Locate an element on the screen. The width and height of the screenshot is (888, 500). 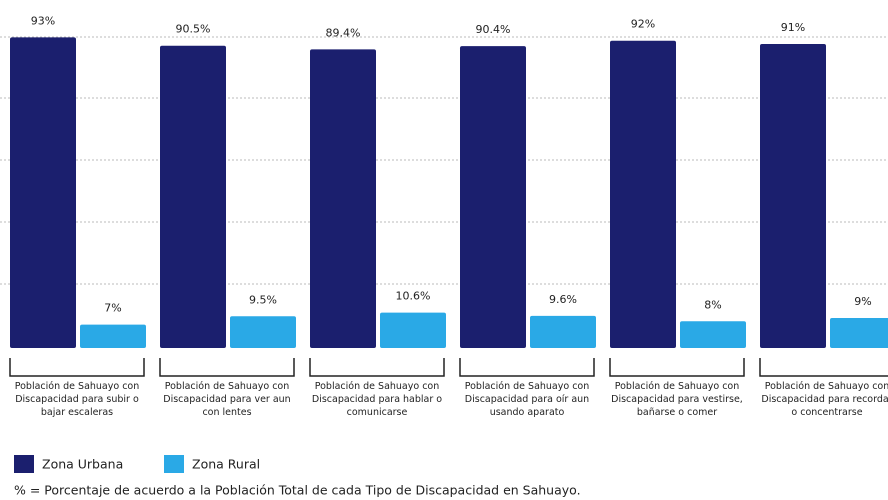
value-label: 7% is located at coordinates (112, 308).